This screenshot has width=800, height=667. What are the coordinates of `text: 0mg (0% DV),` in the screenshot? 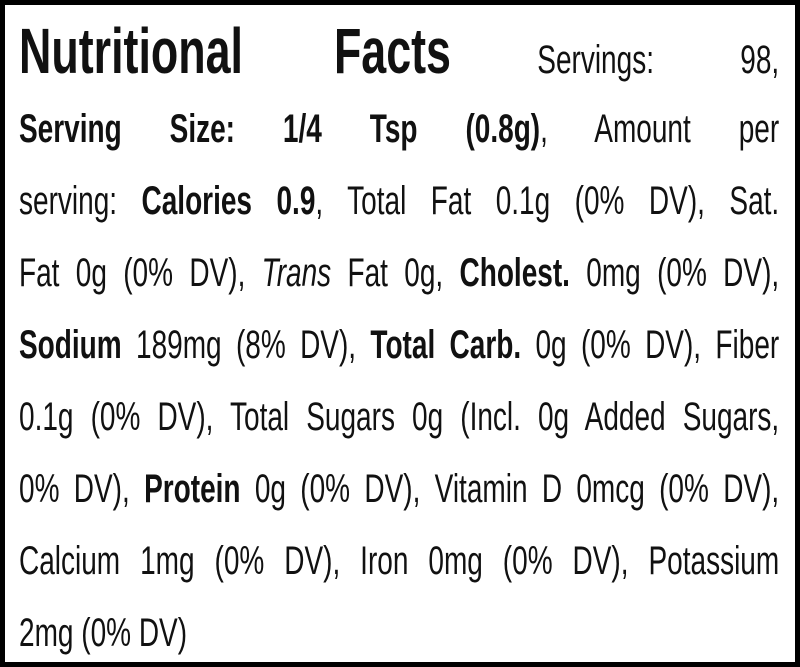 It's located at (674, 273).